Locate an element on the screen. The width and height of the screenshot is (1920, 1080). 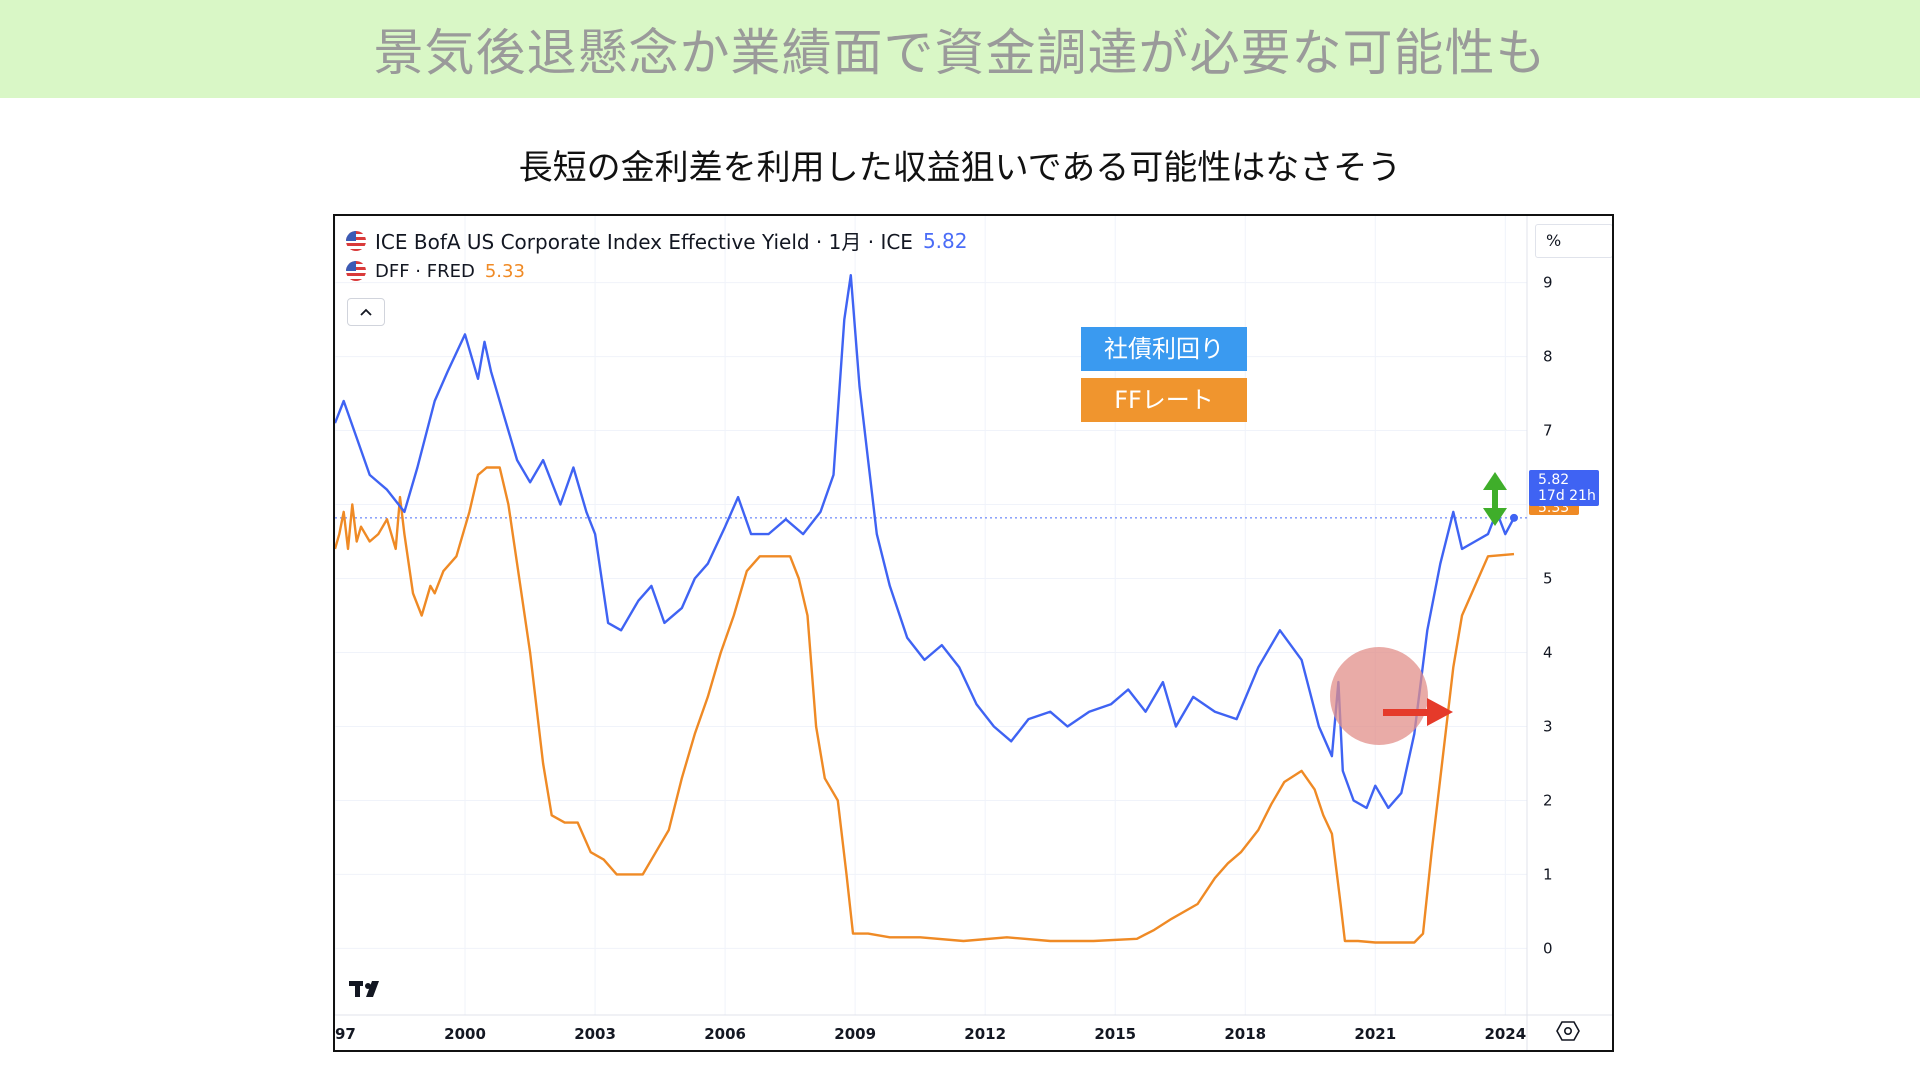
percent-scale-button: % is located at coordinates (1573, 241).